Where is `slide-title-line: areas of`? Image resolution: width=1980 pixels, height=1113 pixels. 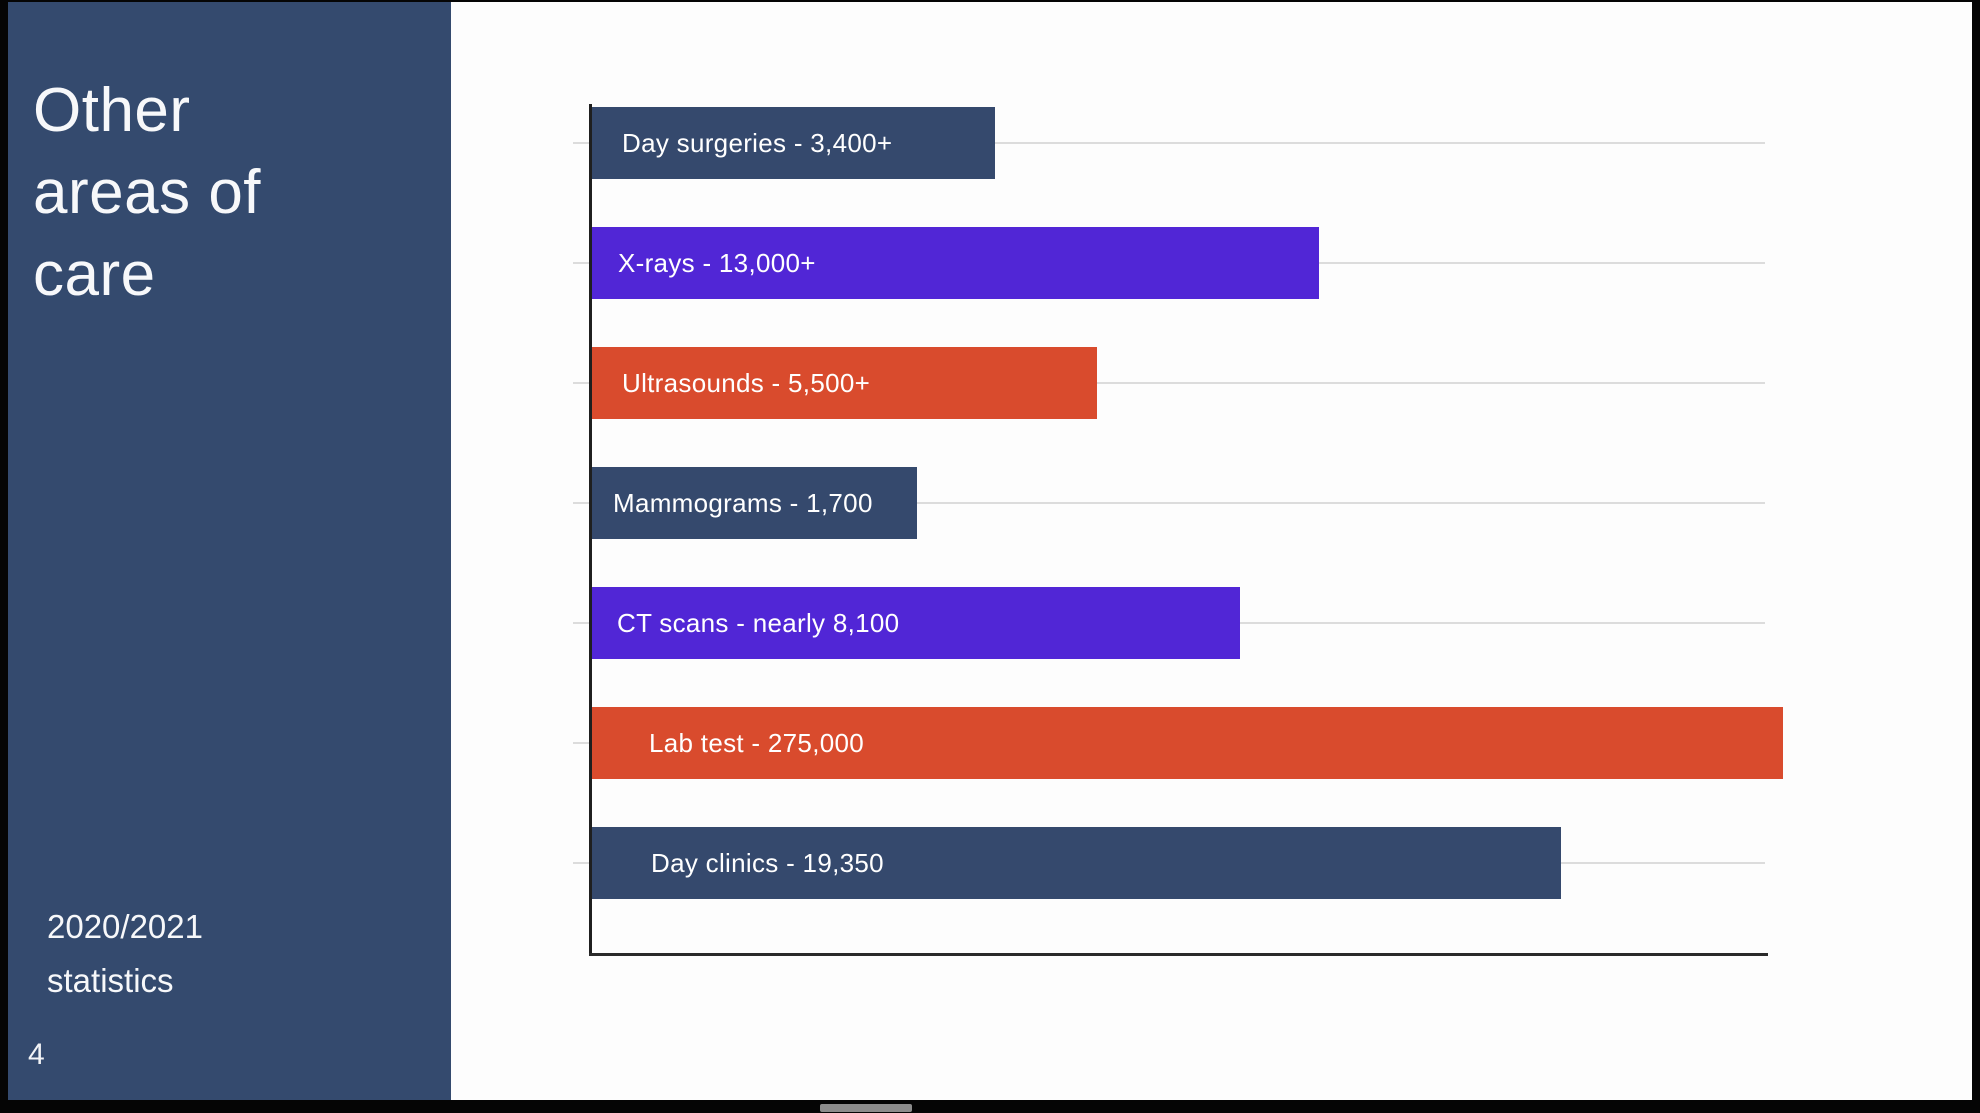 slide-title-line: areas of is located at coordinates (147, 192).